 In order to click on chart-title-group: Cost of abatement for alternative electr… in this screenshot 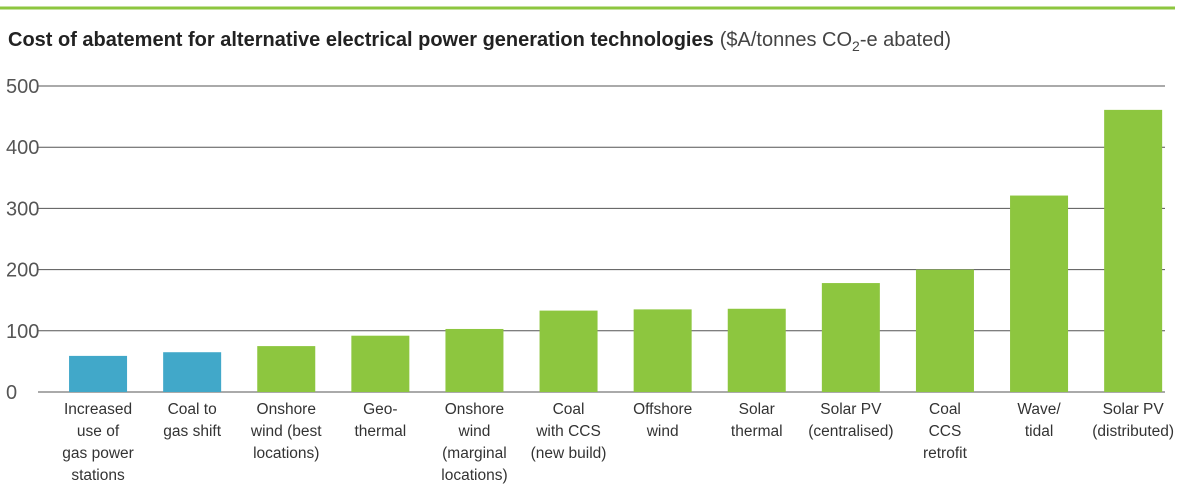, I will do `click(479, 41)`.